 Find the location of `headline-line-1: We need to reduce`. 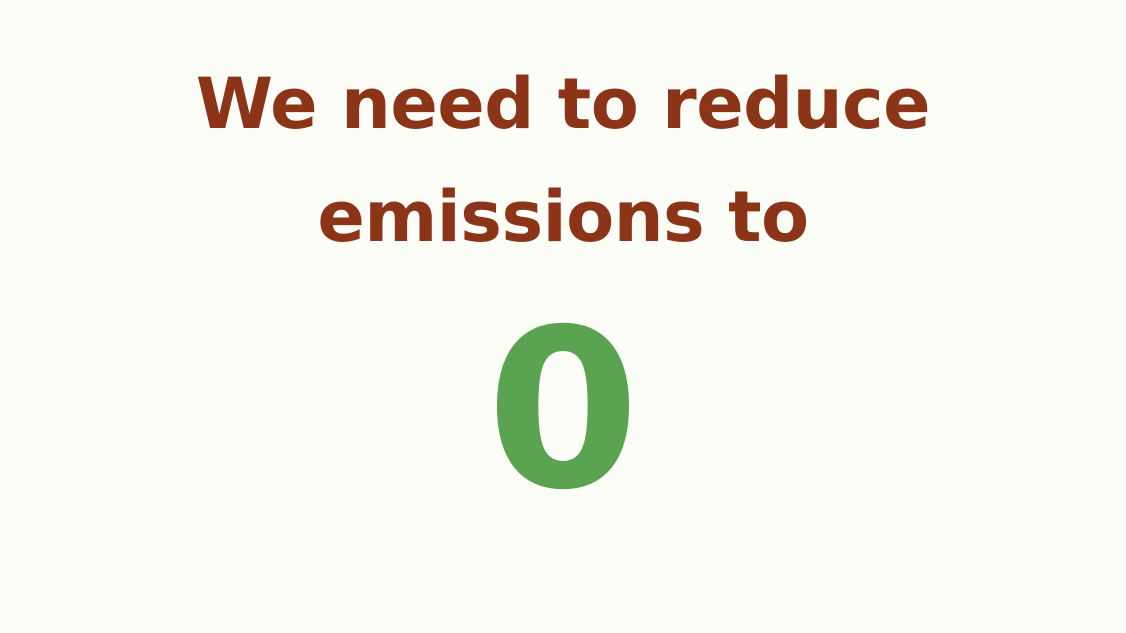

headline-line-1: We need to reduce is located at coordinates (563, 104).